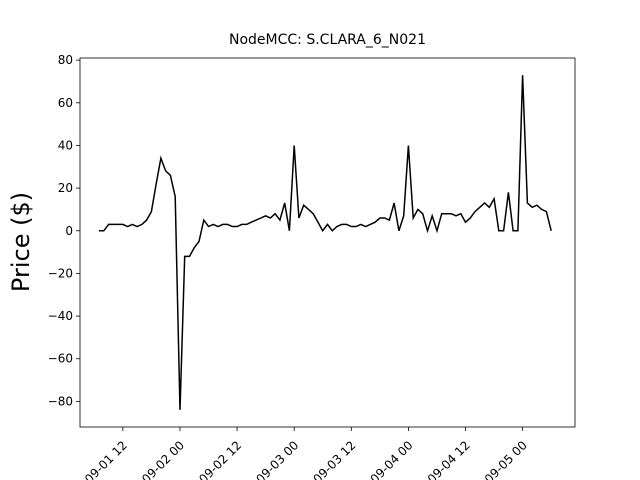 The image size is (640, 480). What do you see at coordinates (65, 188) in the screenshot?
I see `y-tick-label: 20` at bounding box center [65, 188].